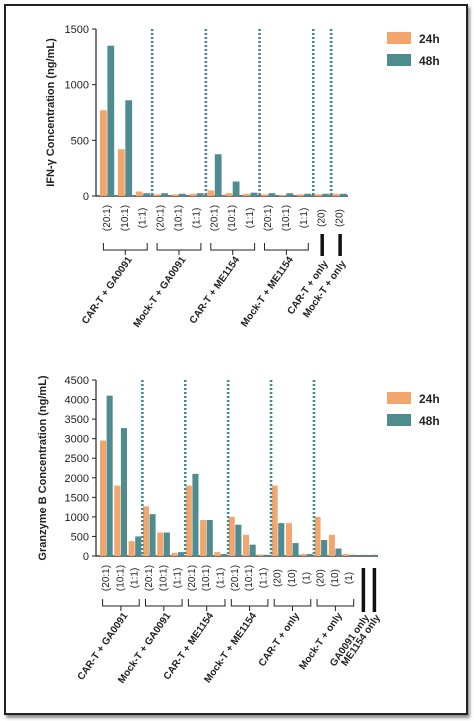 This screenshot has width=474, height=721. What do you see at coordinates (215, 290) in the screenshot?
I see `group-label-ifn: CAR-T + ME1154` at bounding box center [215, 290].